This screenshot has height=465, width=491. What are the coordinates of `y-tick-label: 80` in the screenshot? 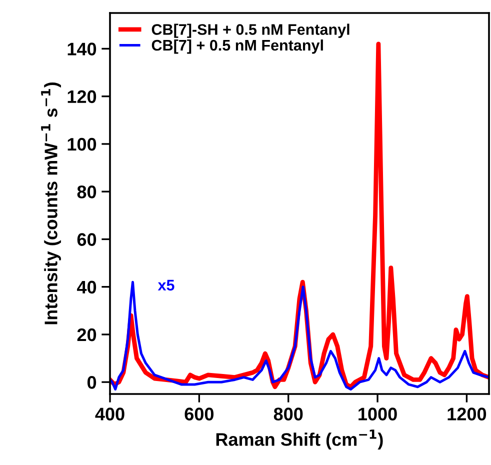 It's located at (86, 192).